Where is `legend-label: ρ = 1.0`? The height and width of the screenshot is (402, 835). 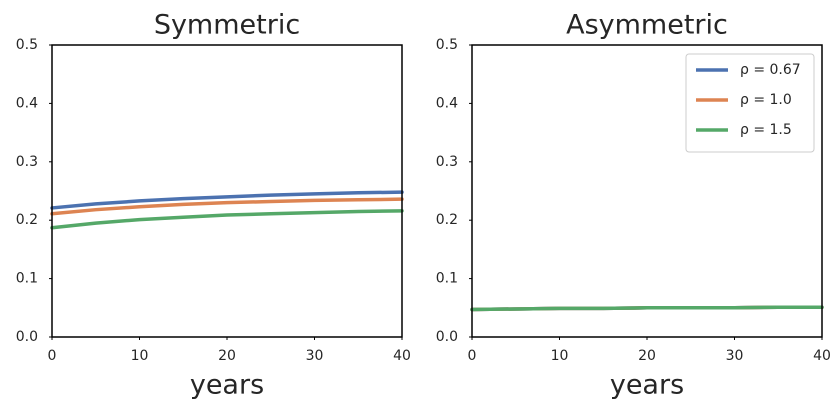
legend-label: ρ = 1.0 is located at coordinates (766, 100).